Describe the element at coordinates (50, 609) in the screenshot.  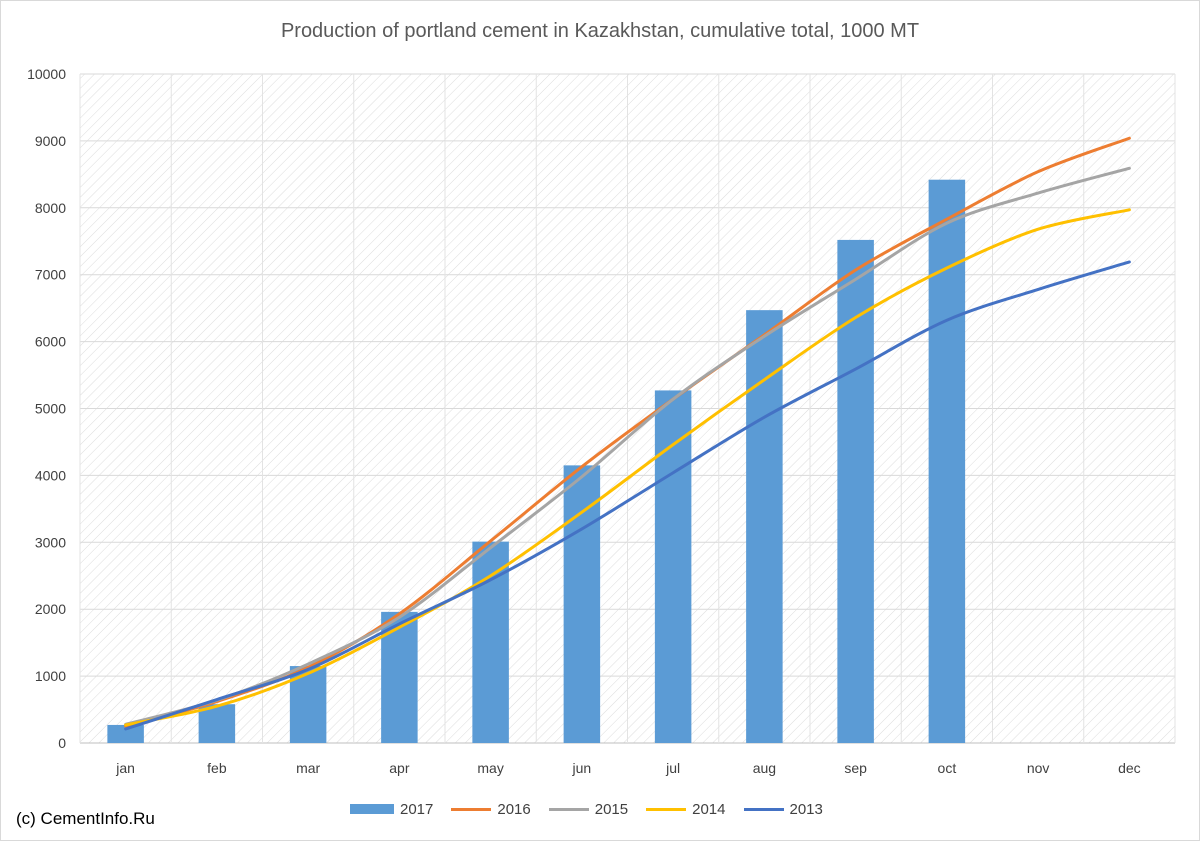
I see `y-tick-label: 2000` at that location.